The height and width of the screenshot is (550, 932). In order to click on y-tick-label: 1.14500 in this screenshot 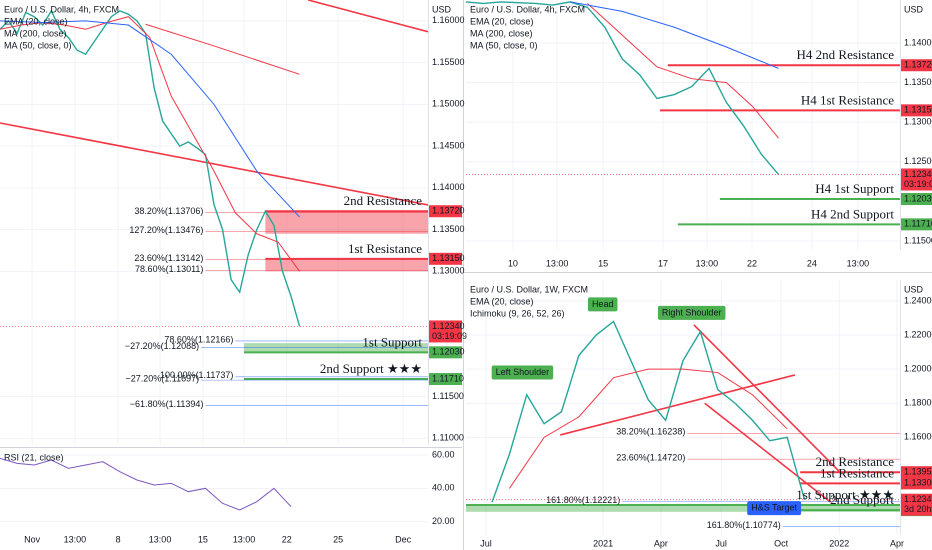, I will do `click(448, 145)`.